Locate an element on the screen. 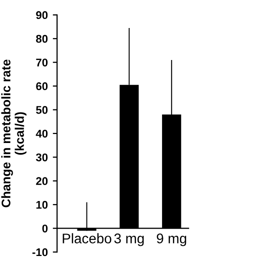 The image size is (263, 271). y-tick-label: -10 is located at coordinates (40, 252).